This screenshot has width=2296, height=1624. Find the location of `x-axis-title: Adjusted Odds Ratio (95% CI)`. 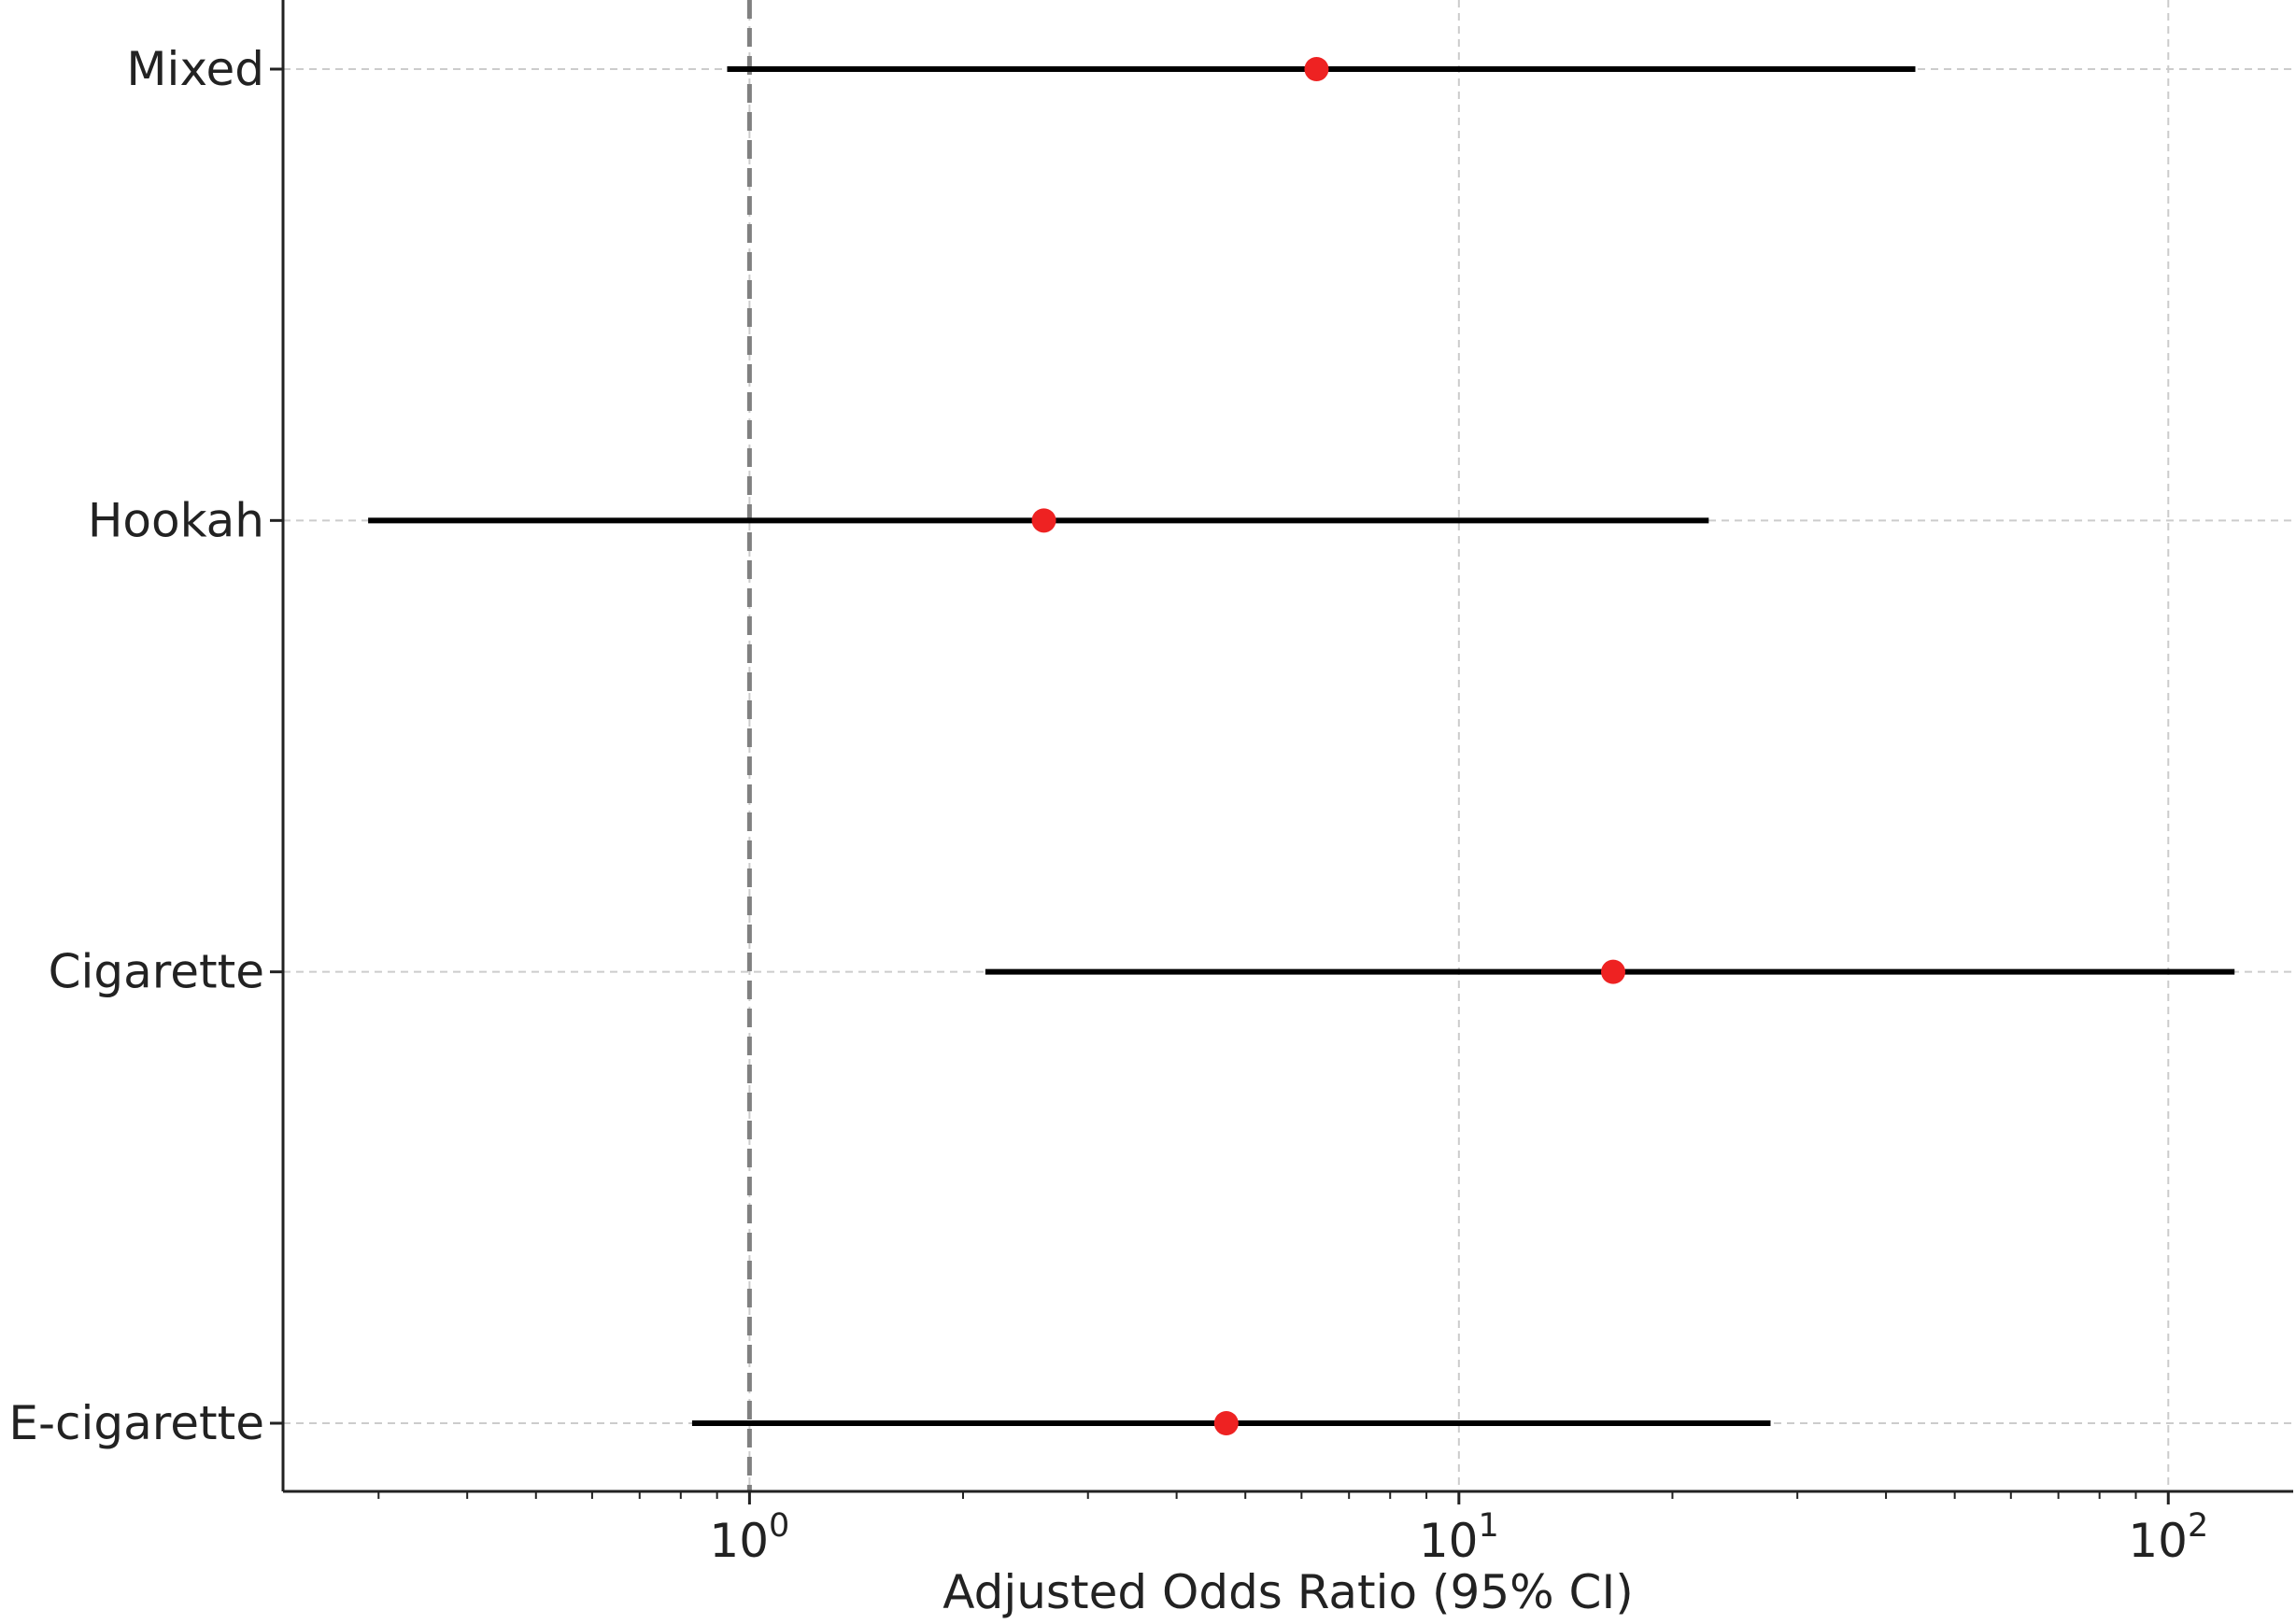

x-axis-title: Adjusted Odds Ratio (95% CI) is located at coordinates (1287, 1592).